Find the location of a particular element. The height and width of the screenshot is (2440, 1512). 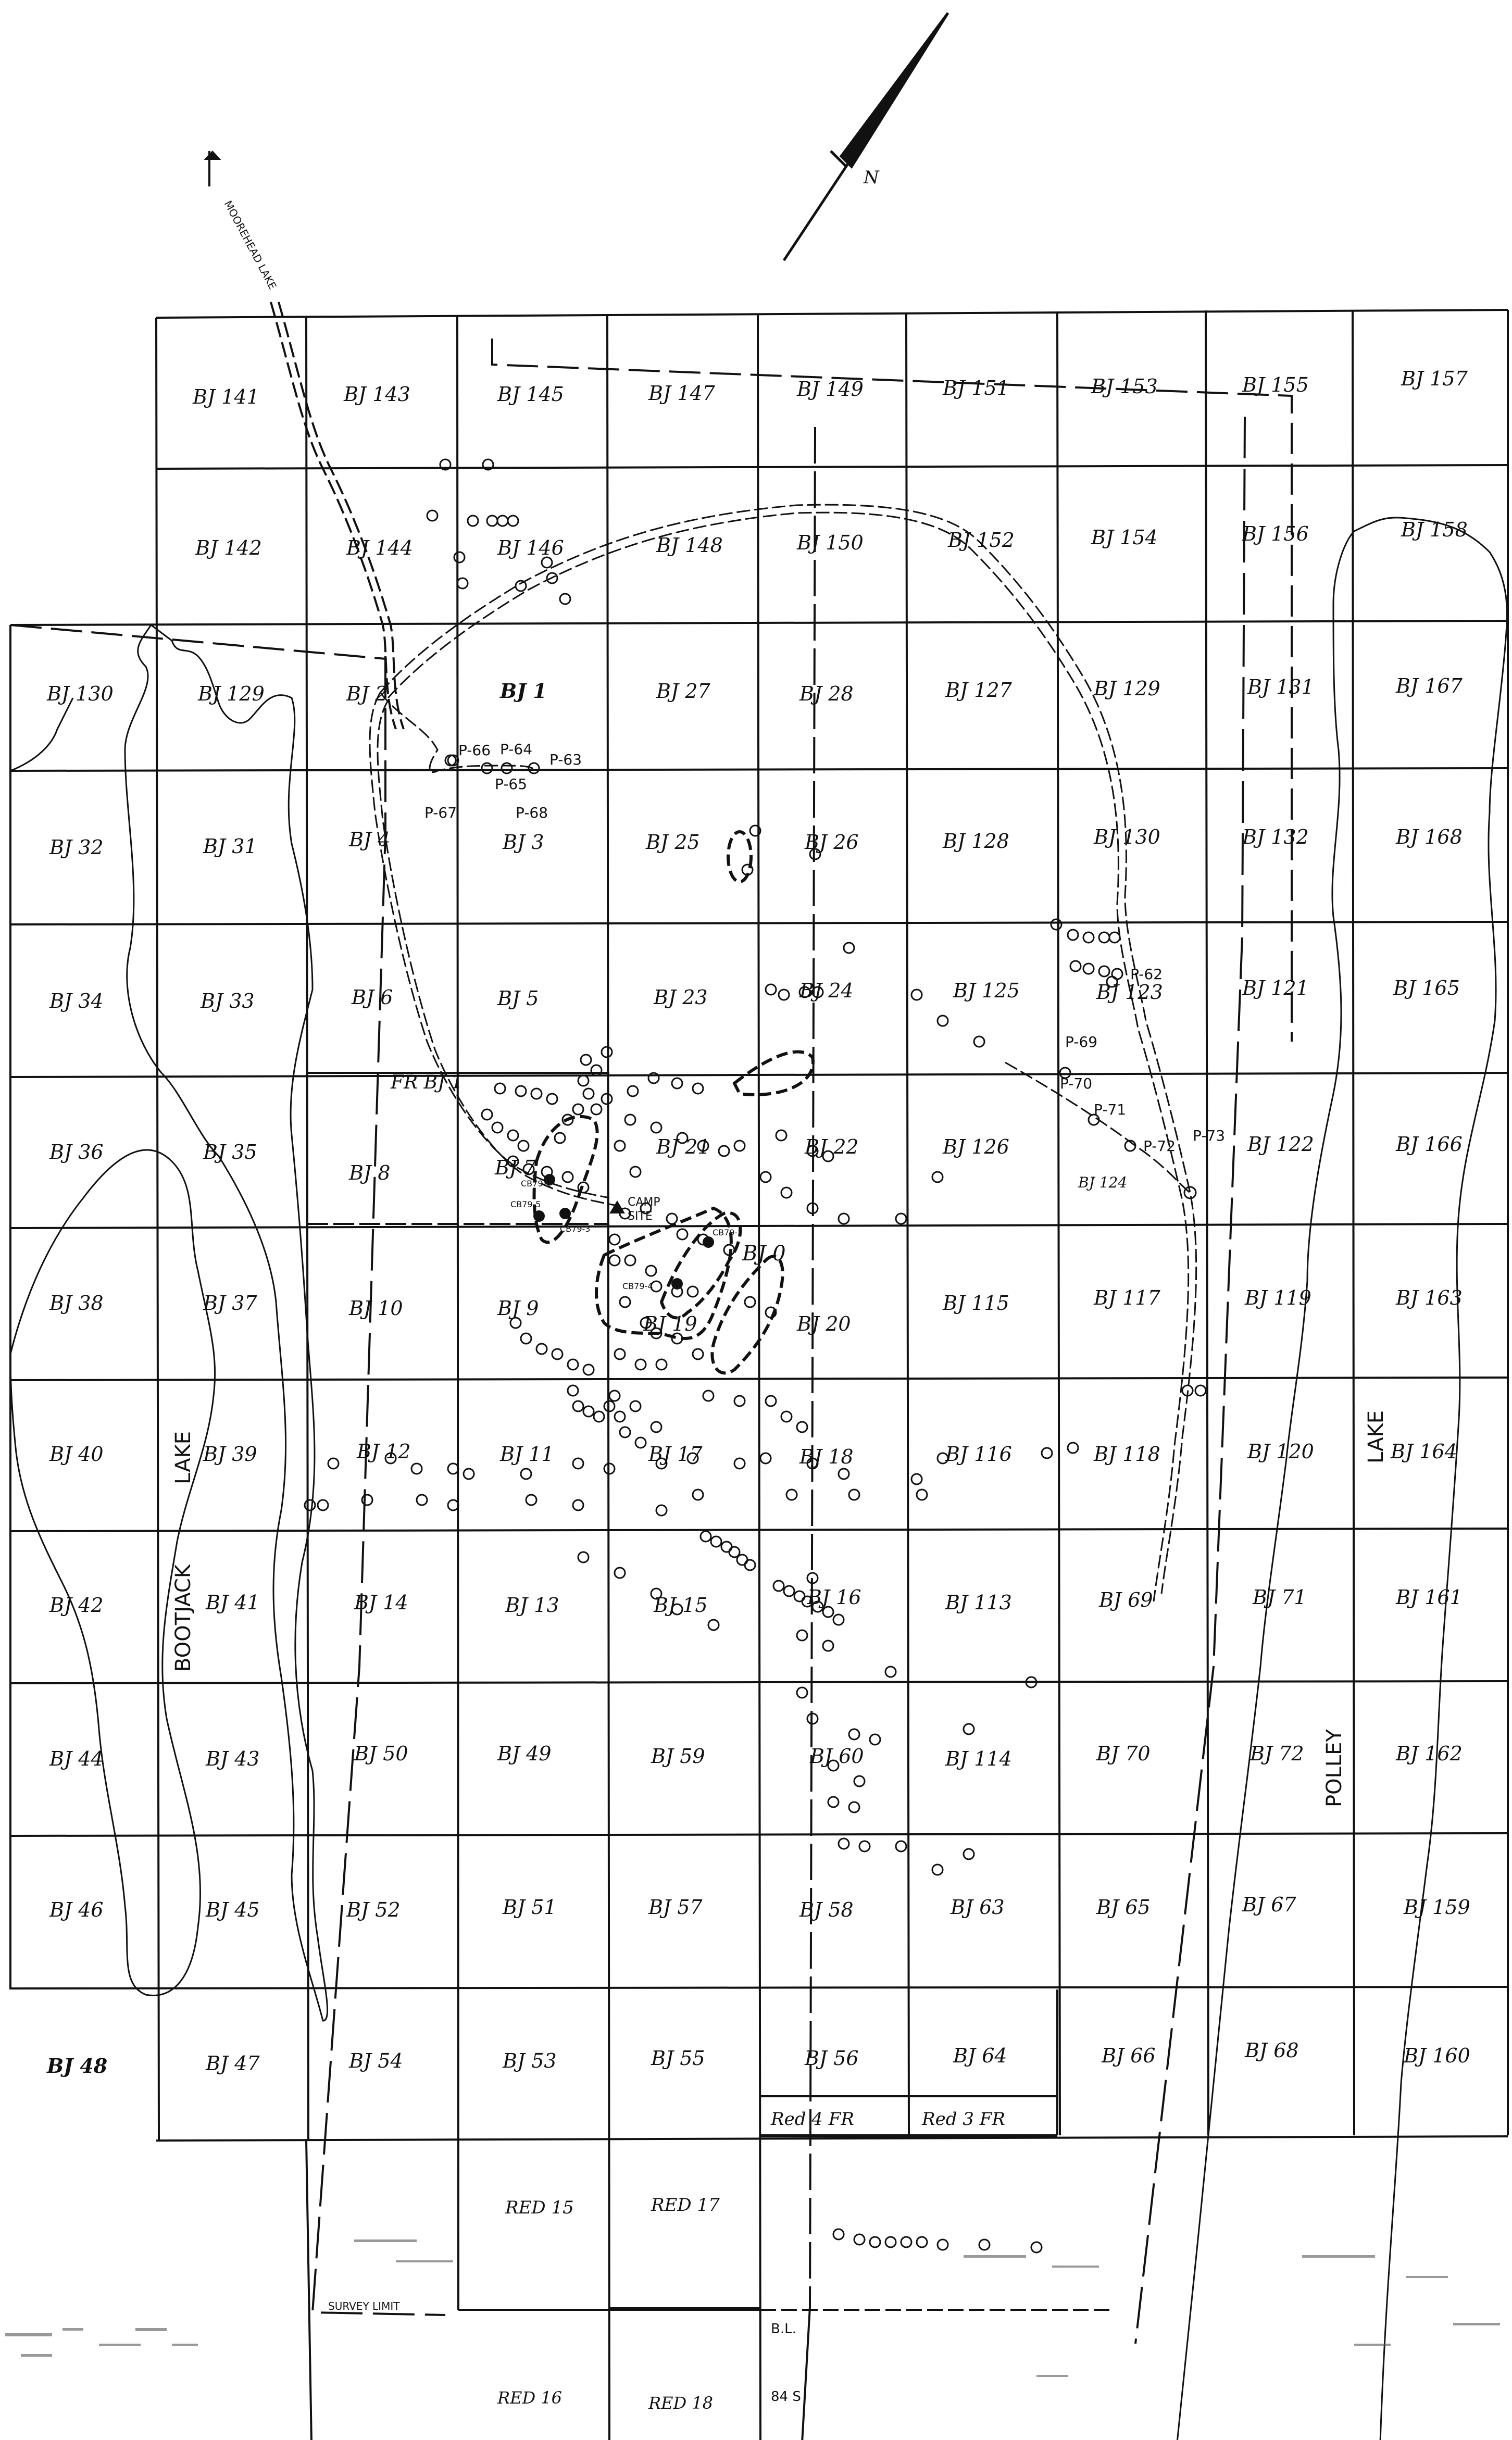

hole-cb79-2: CB79-2 is located at coordinates (728, 1232).